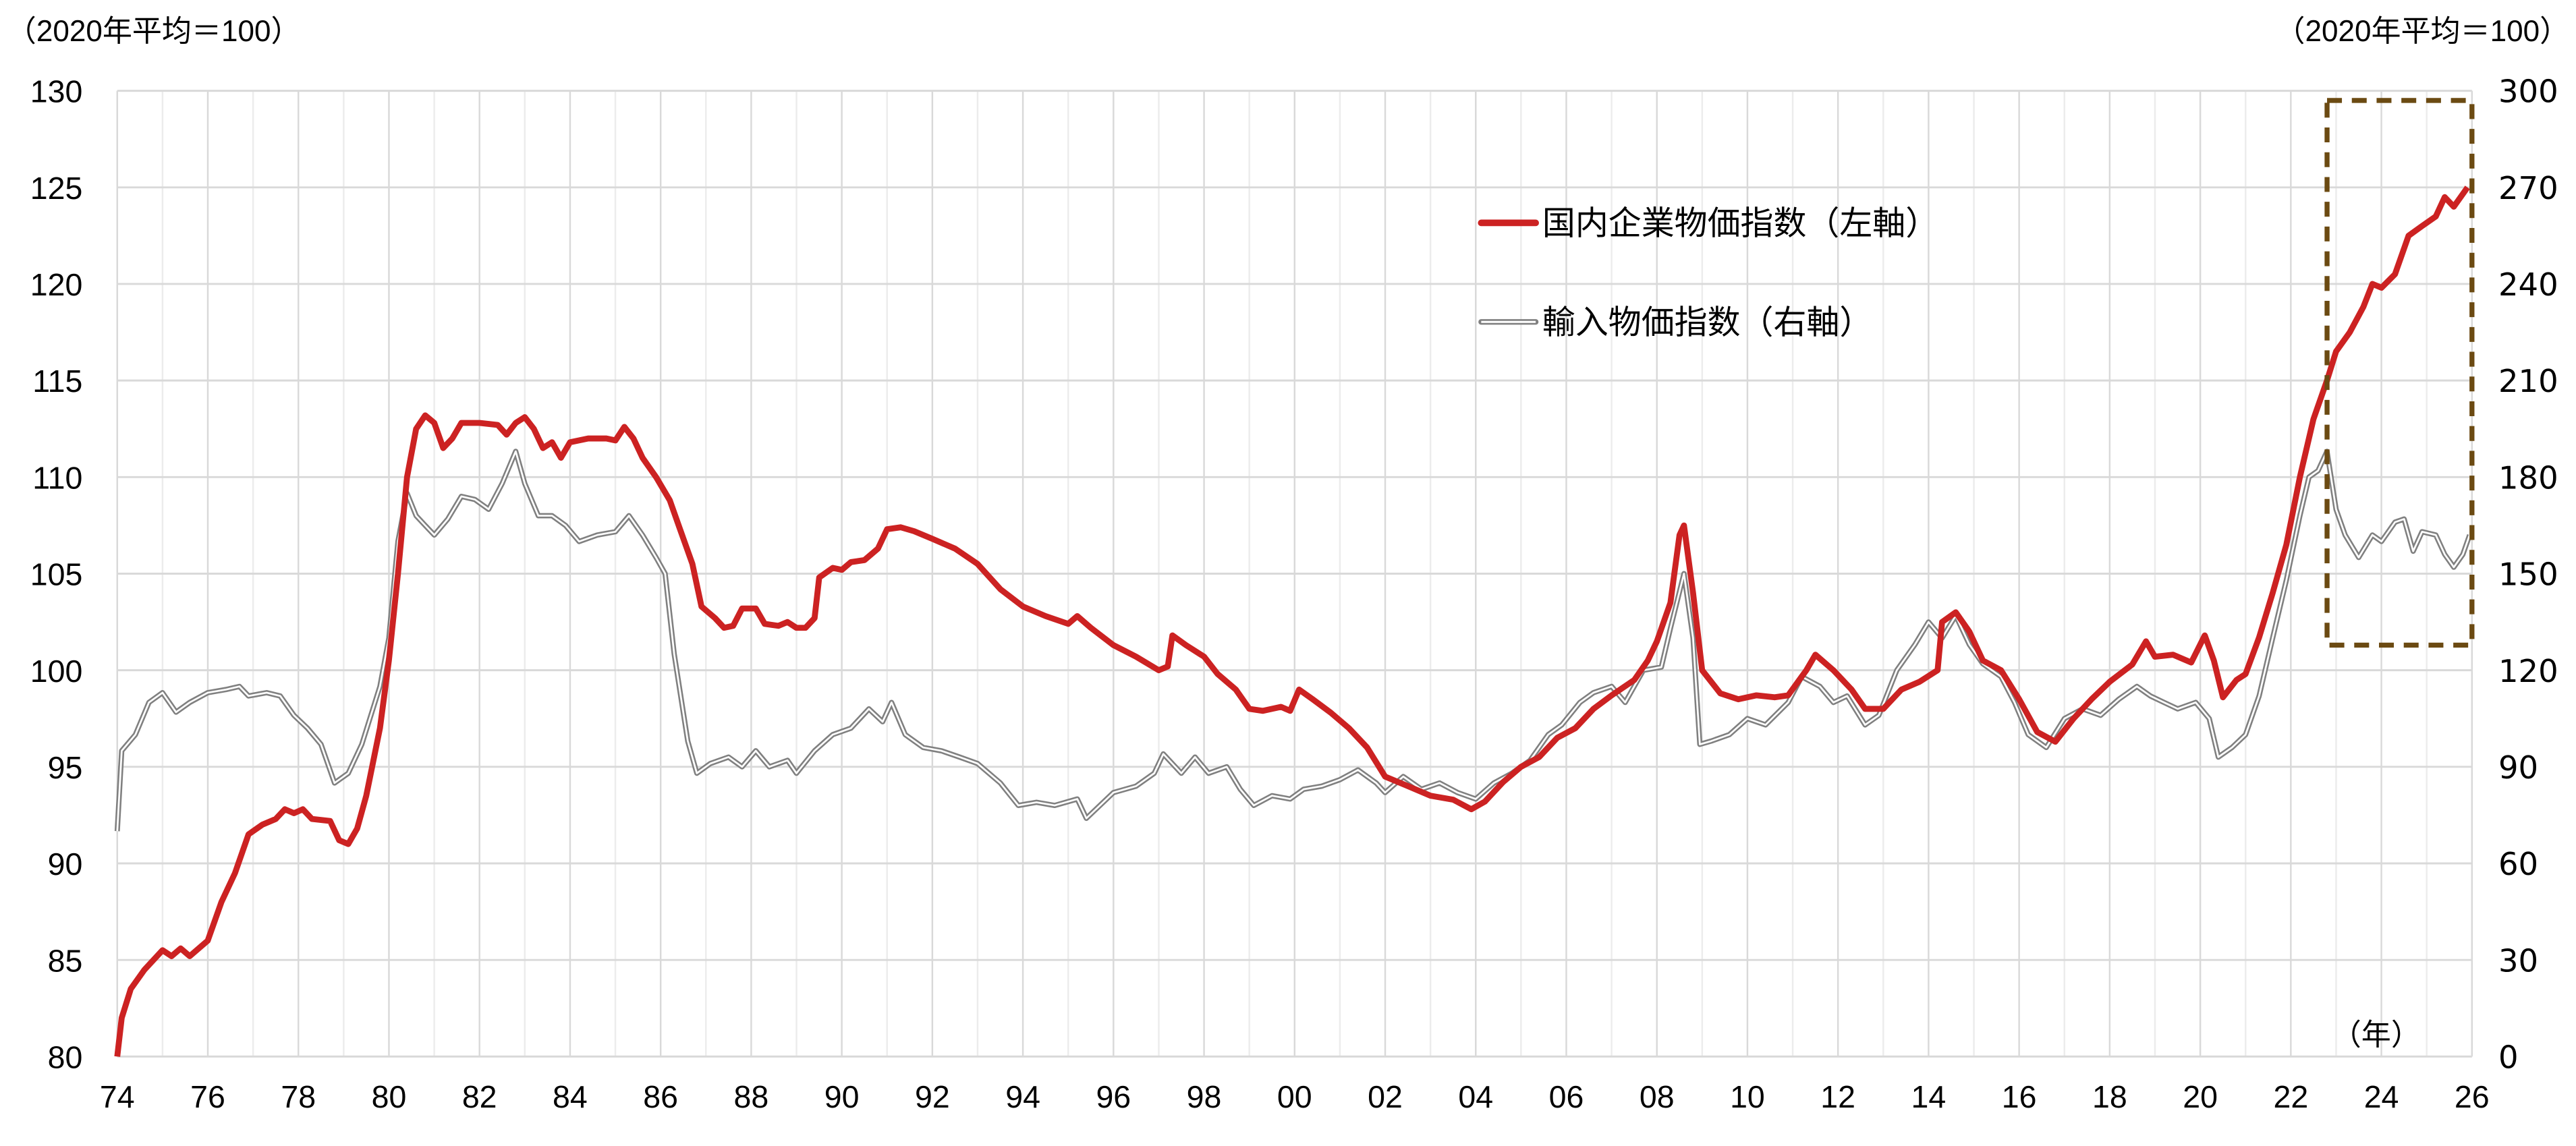 The image size is (2576, 1146). I want to click on y-left-tick-label: 125, so click(56, 188).